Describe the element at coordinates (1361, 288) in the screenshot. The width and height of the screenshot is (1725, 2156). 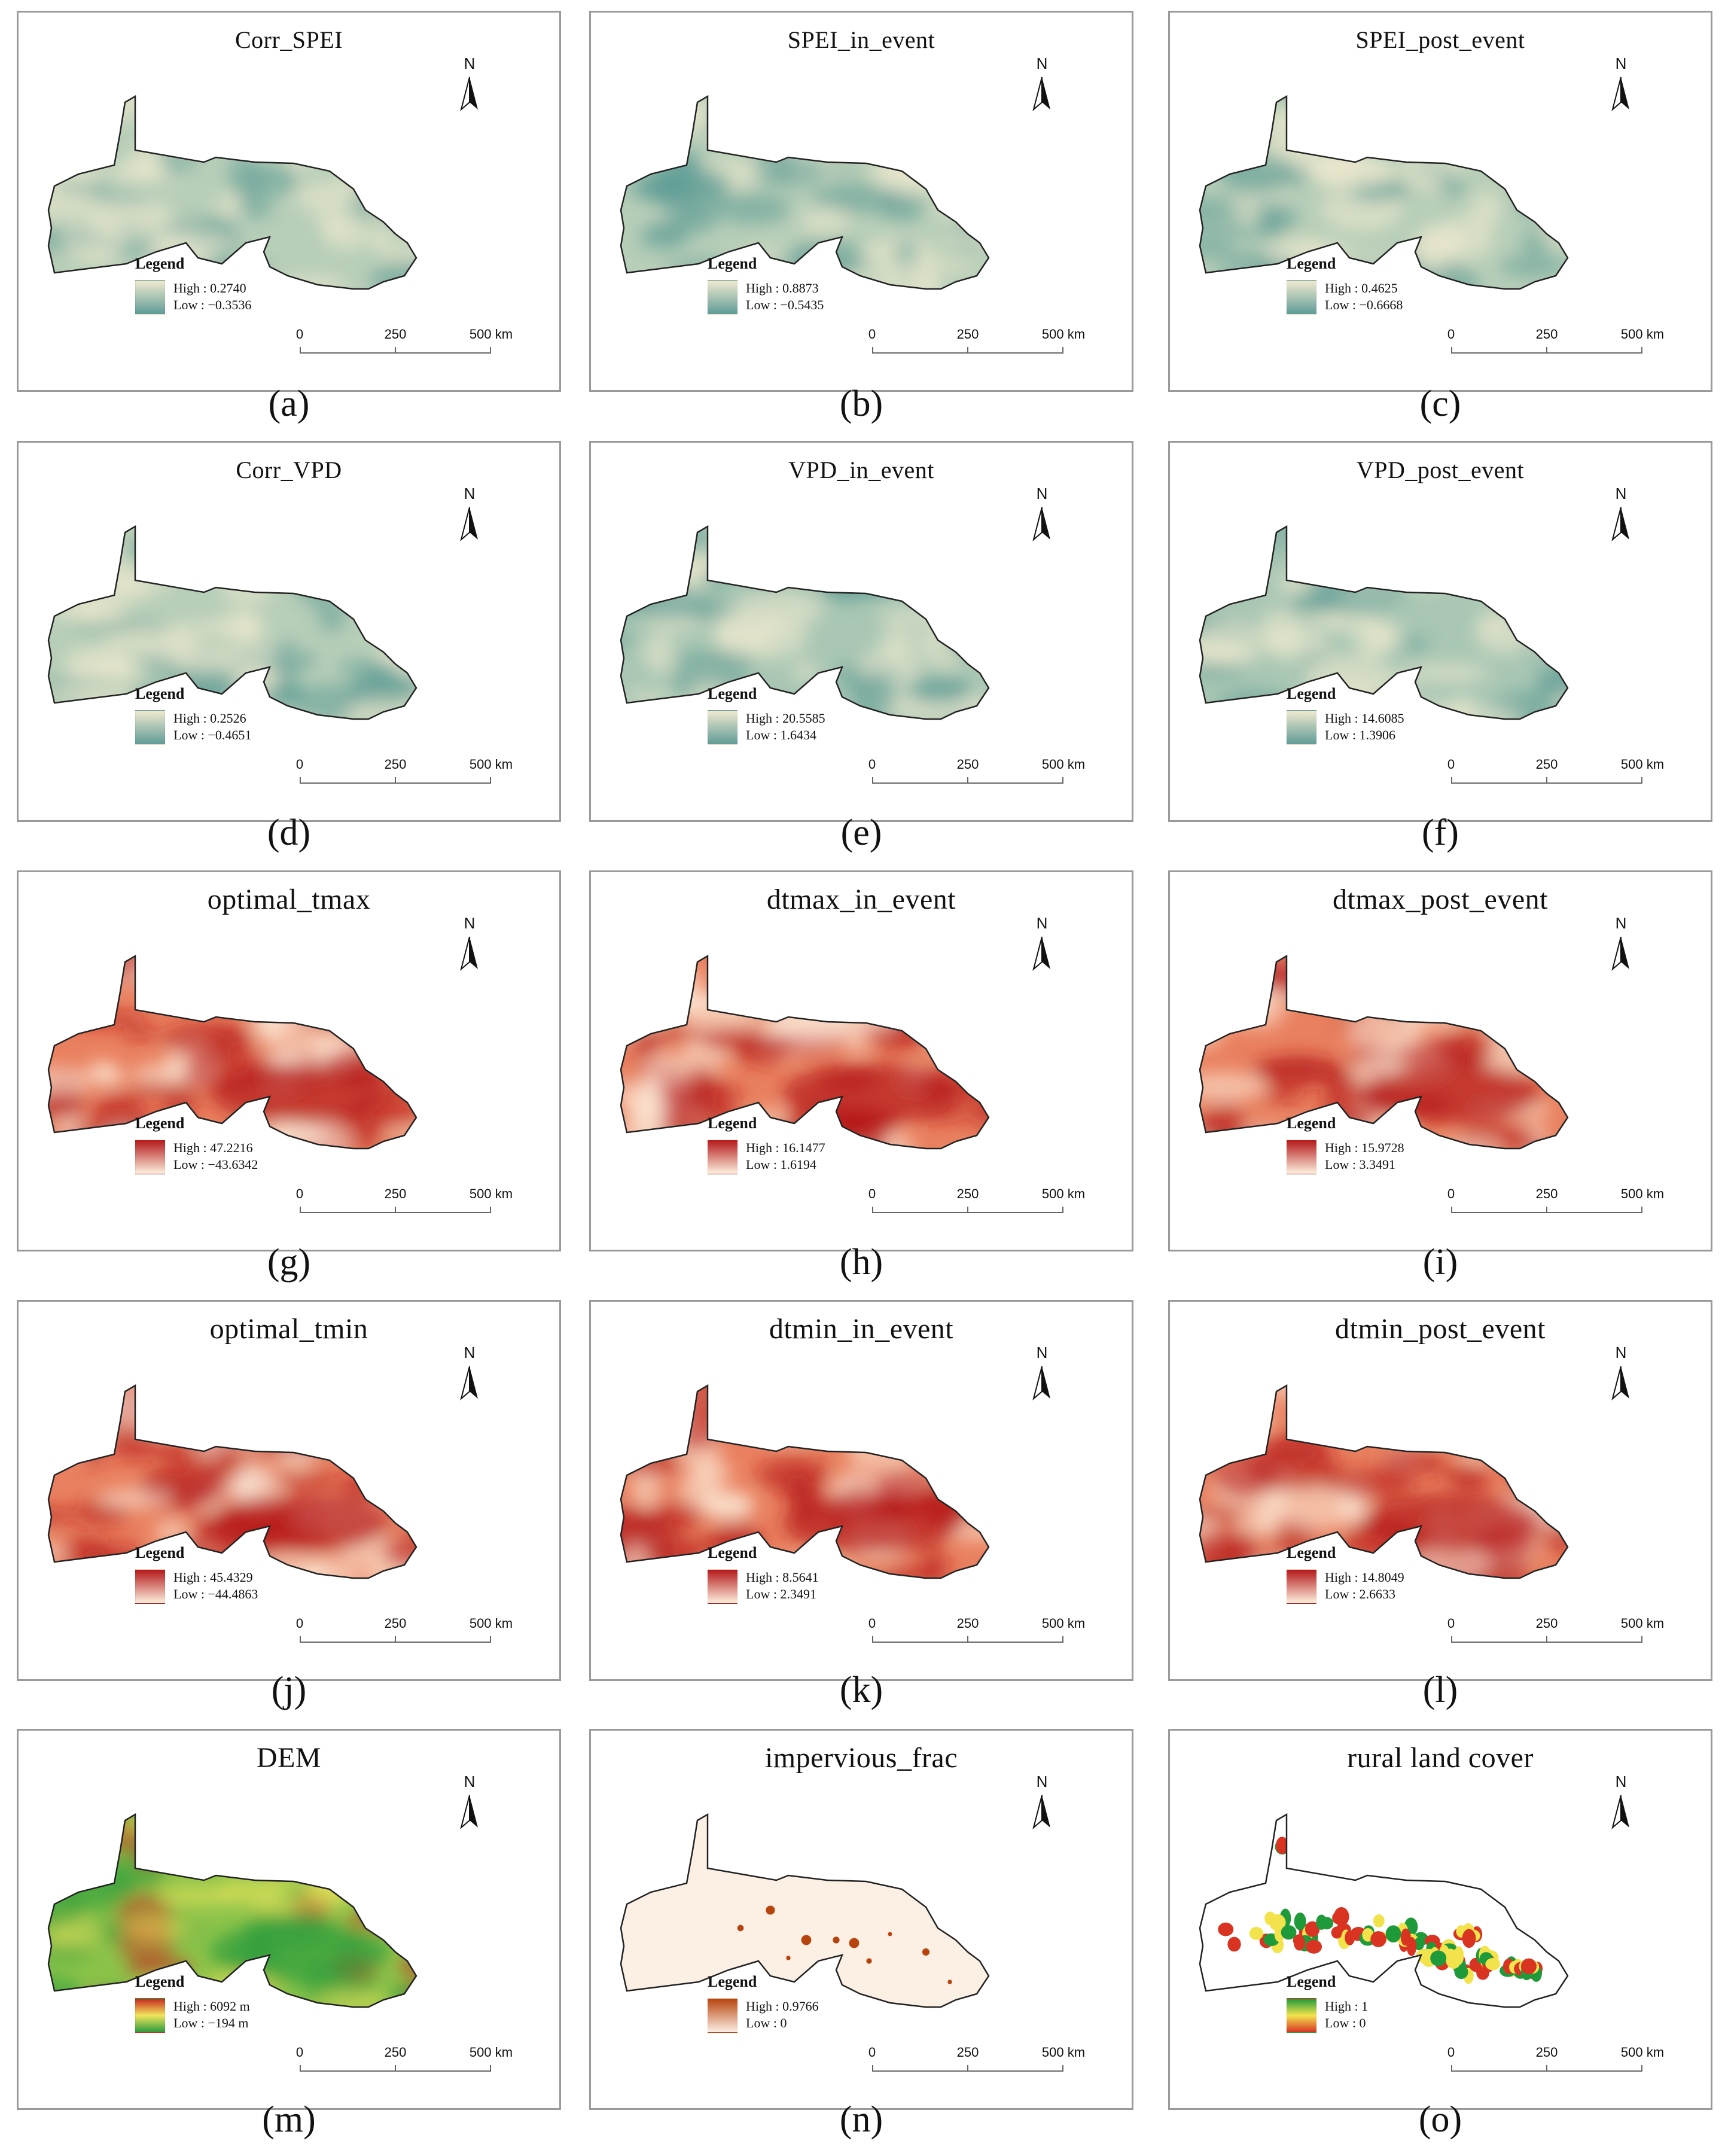
I see `legend-high-value: High : 0.4625` at that location.